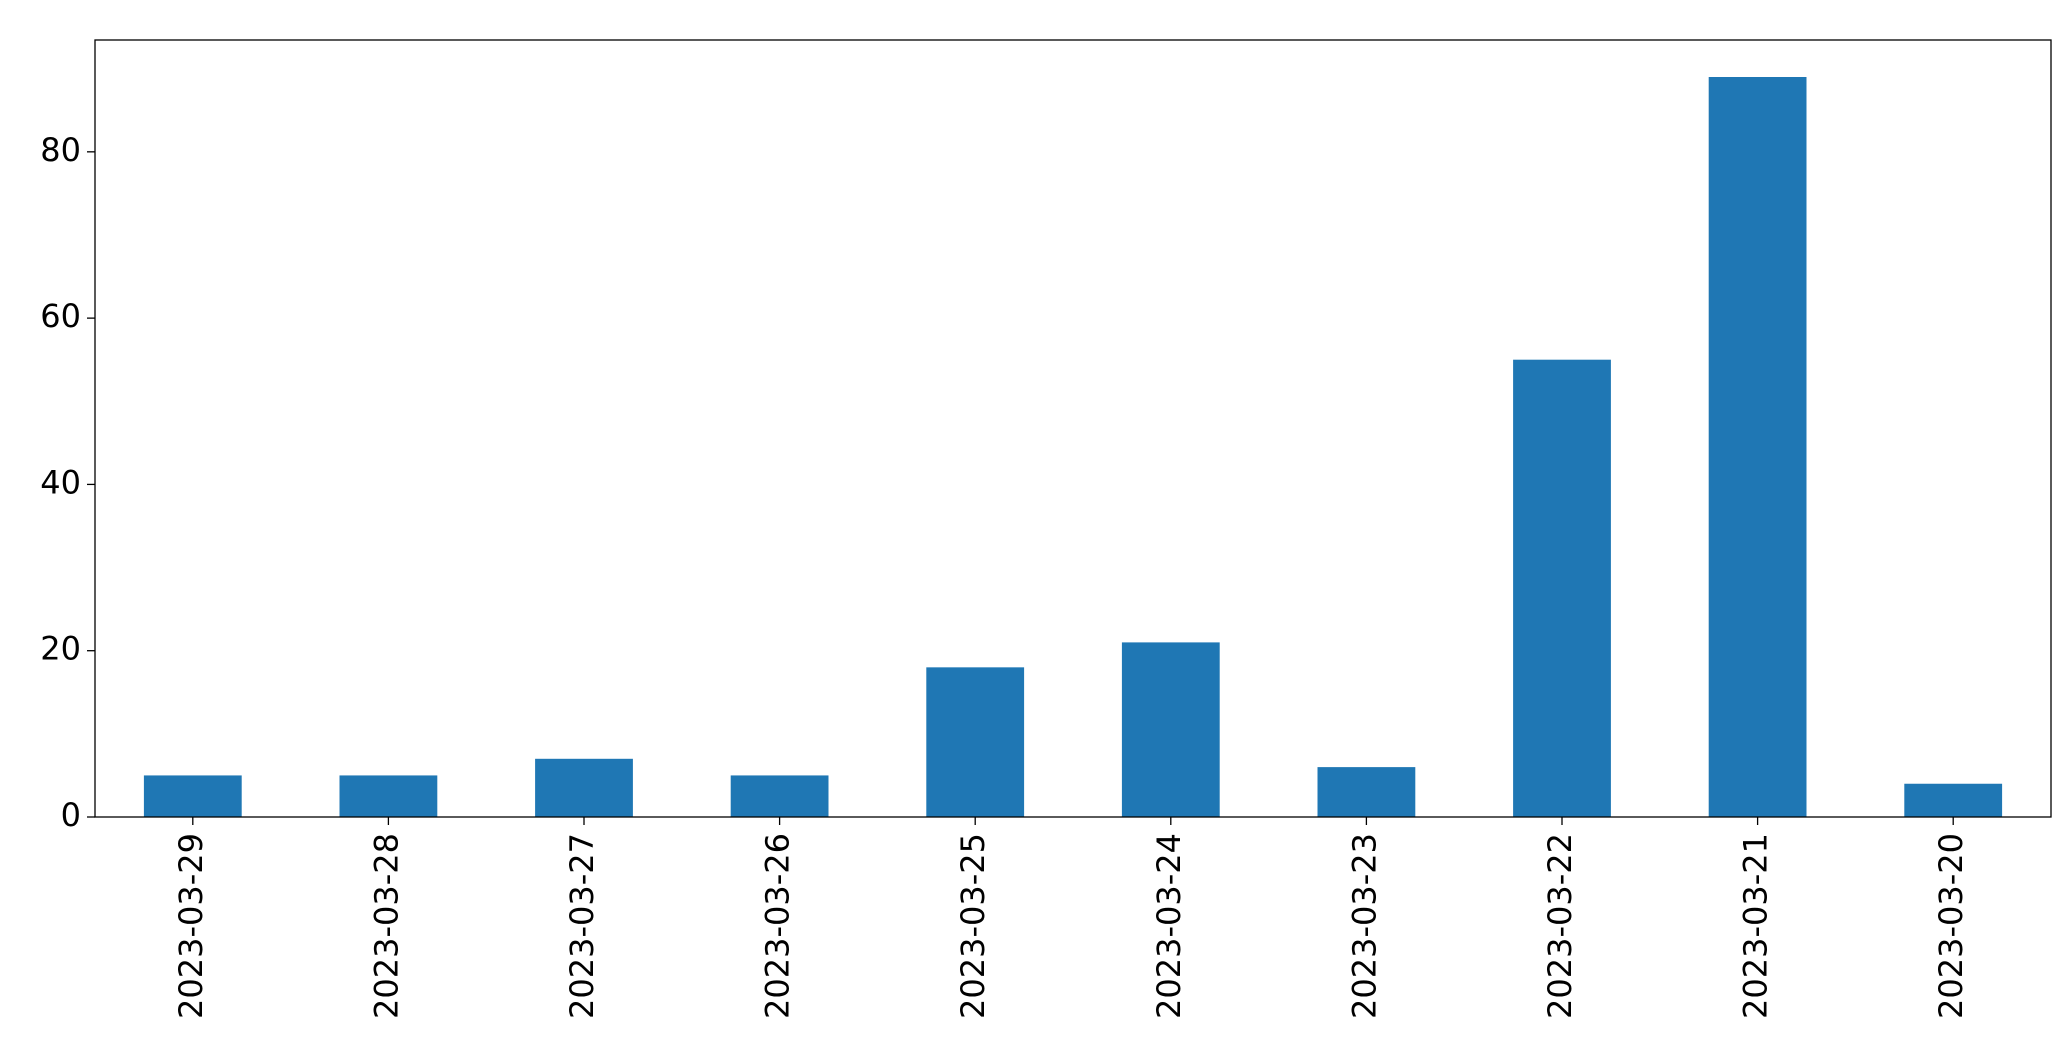  I want to click on y-tick-label: 20, so click(60, 649).